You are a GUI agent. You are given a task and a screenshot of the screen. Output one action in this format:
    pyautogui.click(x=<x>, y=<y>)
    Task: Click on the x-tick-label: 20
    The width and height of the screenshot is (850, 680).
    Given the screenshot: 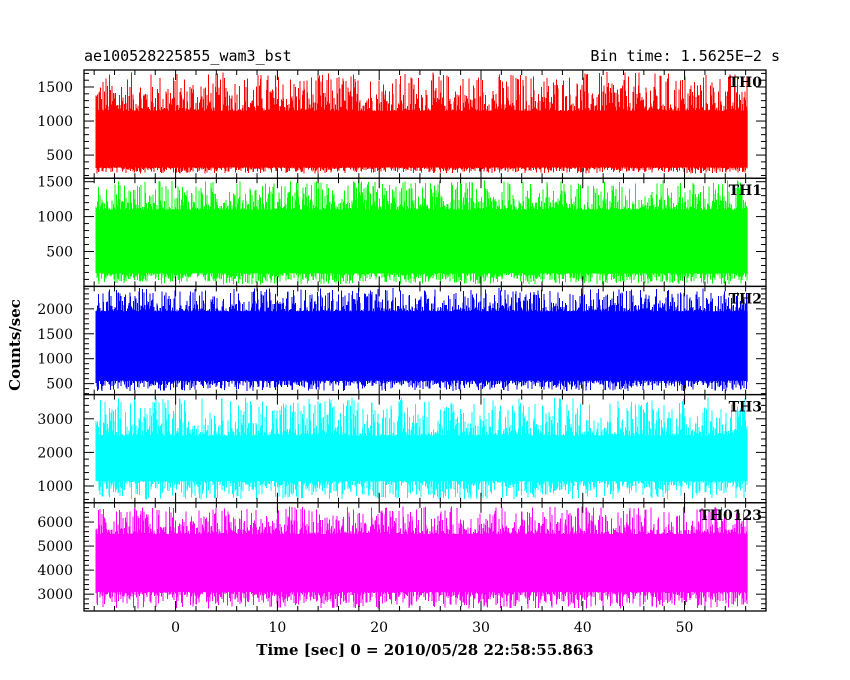 What is the action you would take?
    pyautogui.click(x=379, y=628)
    